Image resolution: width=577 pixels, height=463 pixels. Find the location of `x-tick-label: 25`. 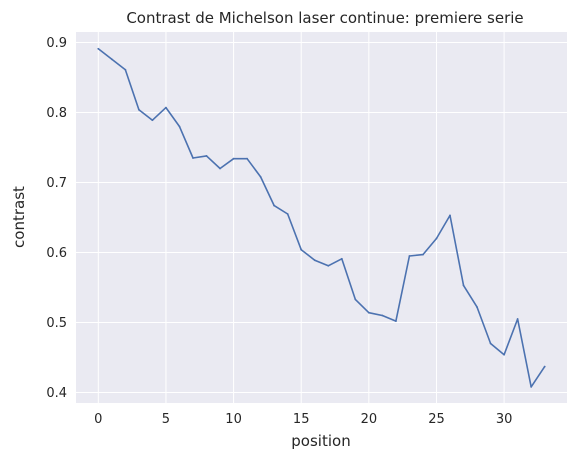

x-tick-label: 25 is located at coordinates (436, 419).